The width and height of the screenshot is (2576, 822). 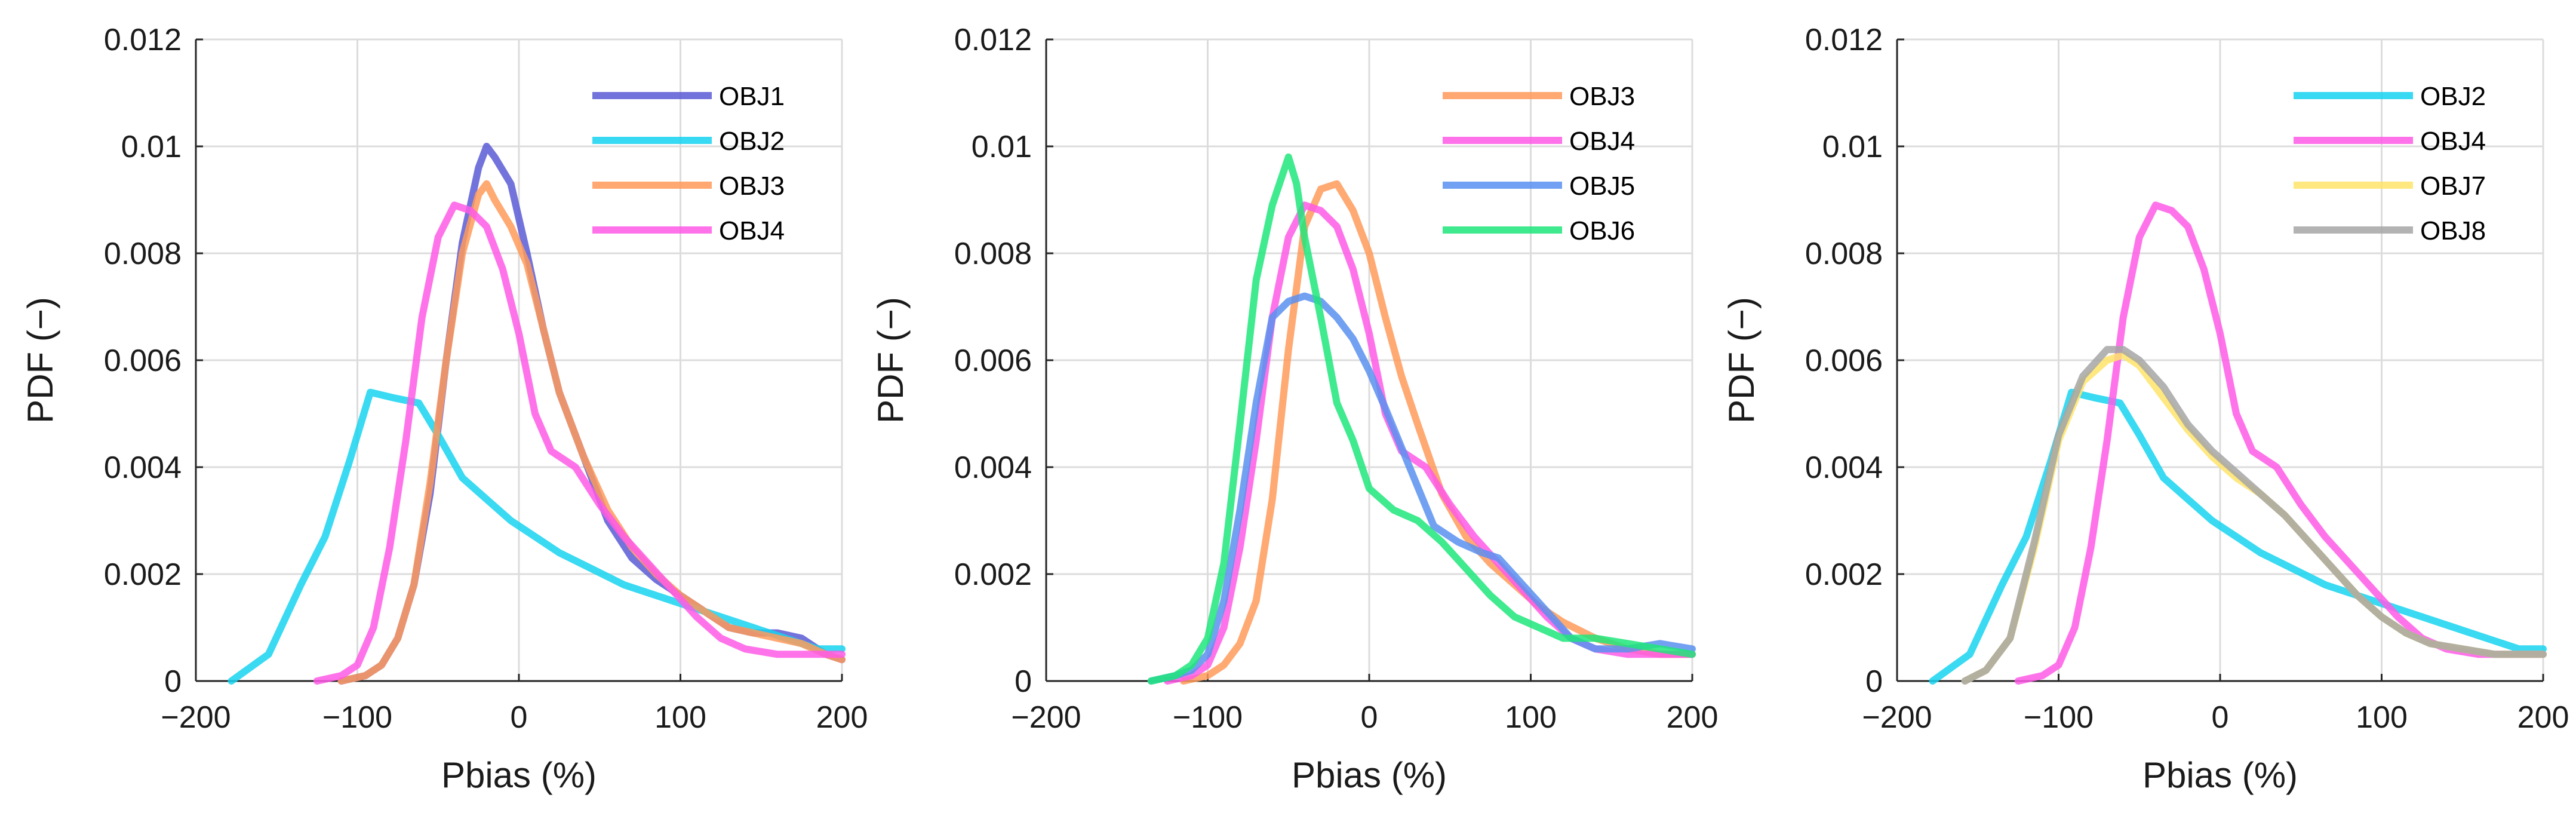 I want to click on series-line-obj8, so click(x=2254, y=515).